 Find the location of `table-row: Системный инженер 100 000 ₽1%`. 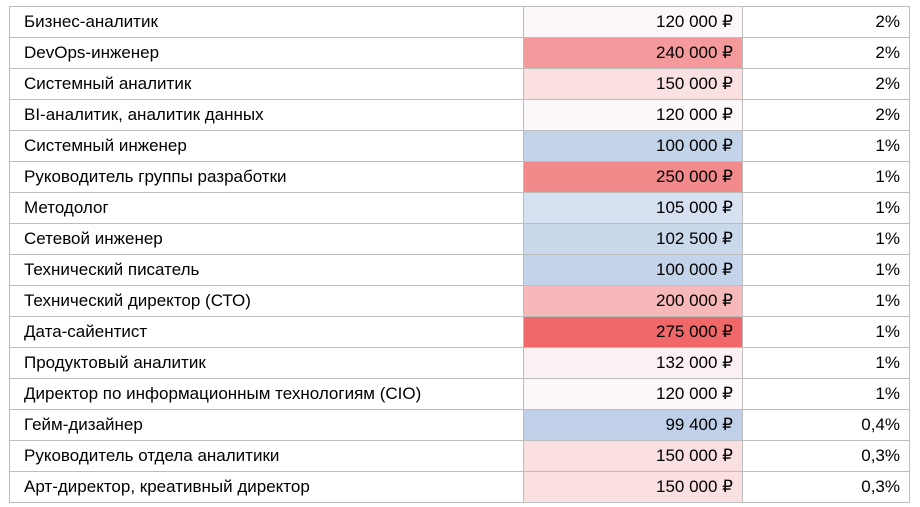

table-row: Системный инженер 100 000 ₽1% is located at coordinates (459, 146).